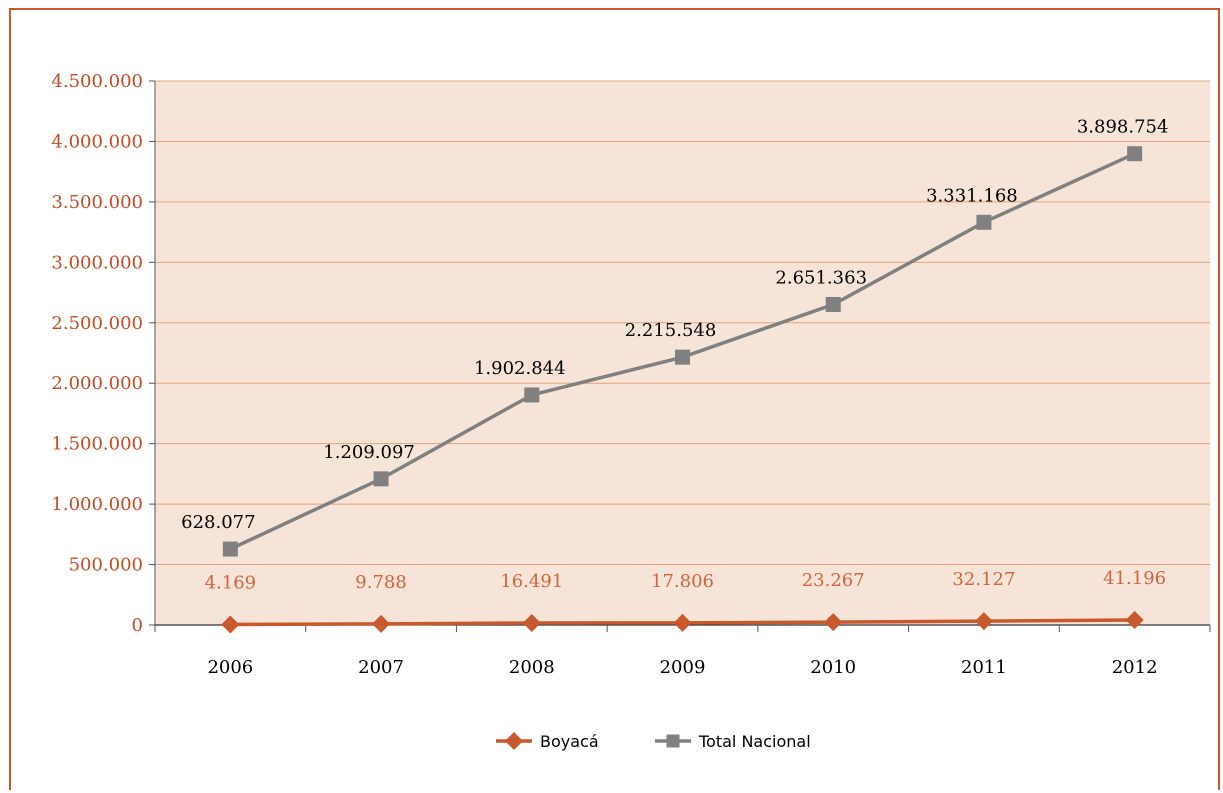 This screenshot has height=793, width=1223. Describe the element at coordinates (671, 330) in the screenshot. I see `data-label-total-nacional: 2.215.548` at that location.